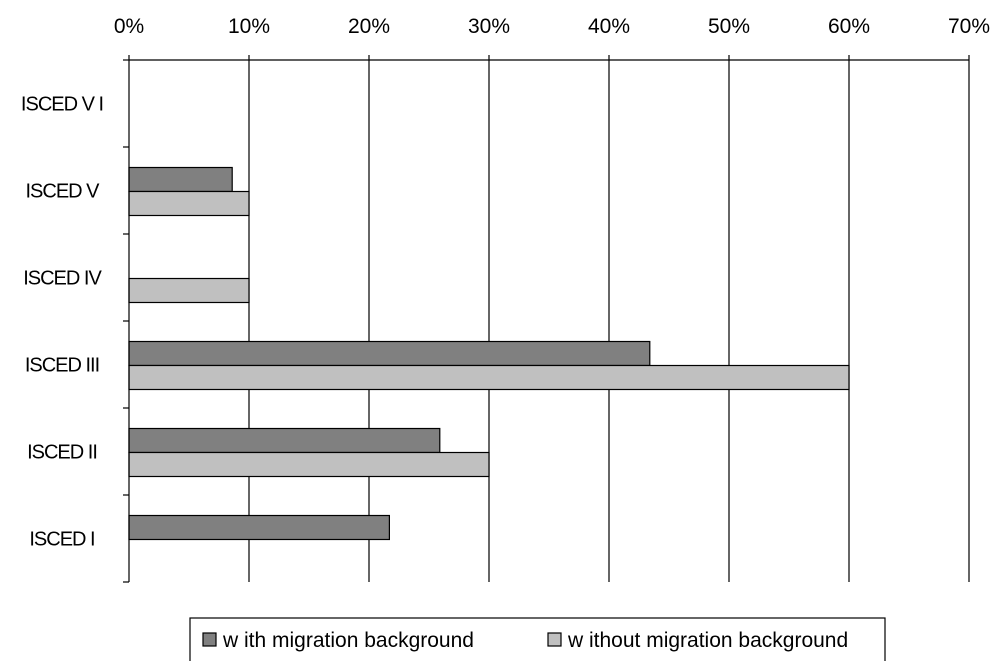 The width and height of the screenshot is (998, 666). Describe the element at coordinates (348, 640) in the screenshot. I see `legend-label: w ith migration background` at that location.